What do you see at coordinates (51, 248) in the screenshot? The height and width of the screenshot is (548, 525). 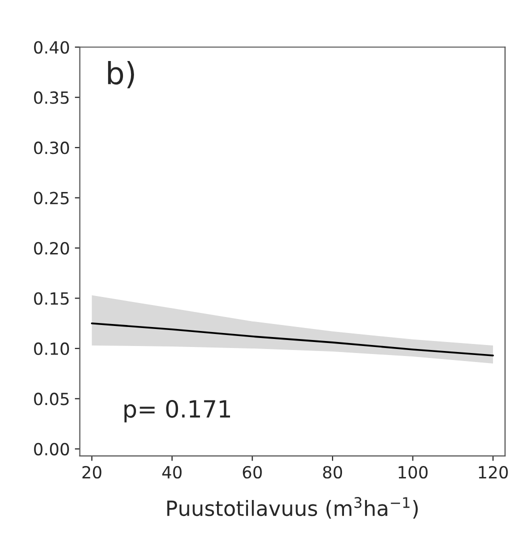 I see `y-tick-label: 0.20` at bounding box center [51, 248].